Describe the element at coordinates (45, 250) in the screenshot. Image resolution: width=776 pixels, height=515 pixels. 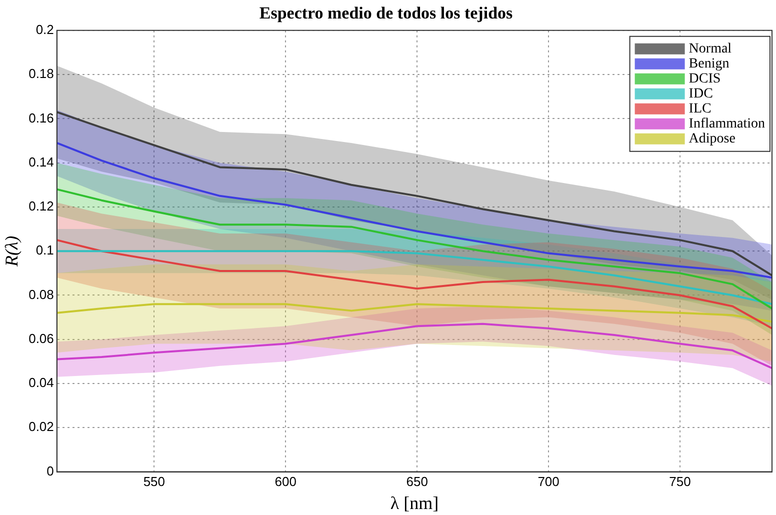
I see `y-tick-label: 0.1` at that location.